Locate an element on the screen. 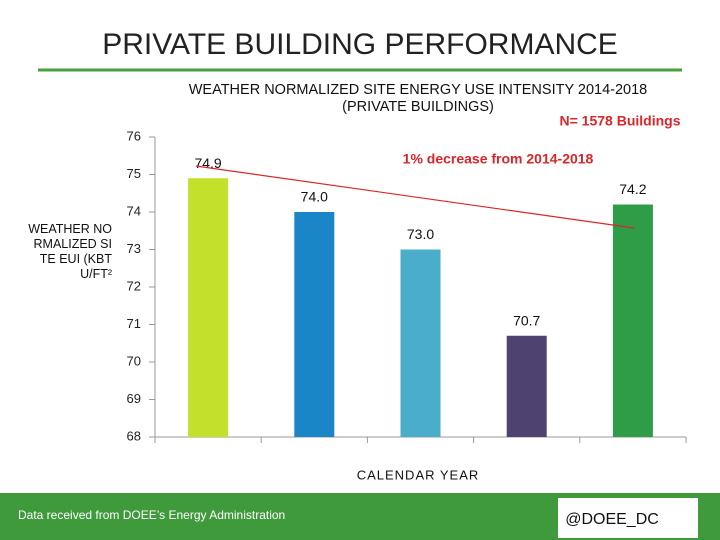 The image size is (720, 540). y-tick-label: 73 is located at coordinates (134, 248).